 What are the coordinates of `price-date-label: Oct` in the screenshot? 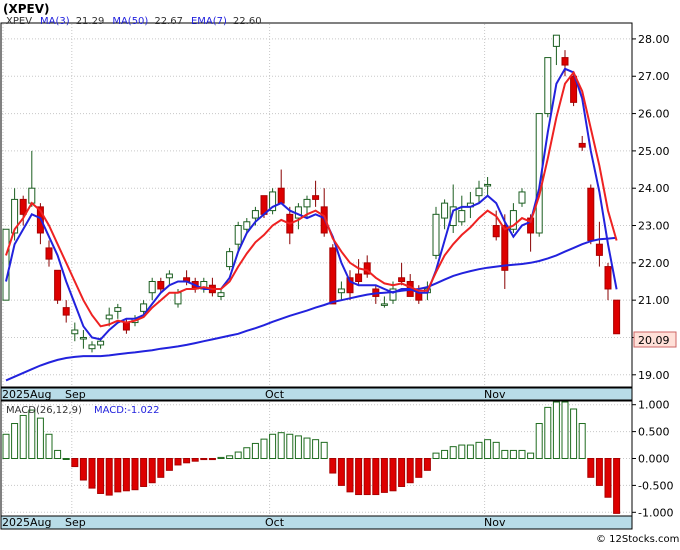 It's located at (275, 394).